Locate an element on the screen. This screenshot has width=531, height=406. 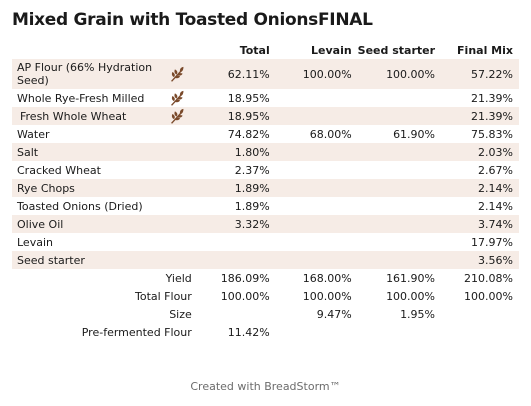
ingredient-name: Seed starter is located at coordinates (51, 260).